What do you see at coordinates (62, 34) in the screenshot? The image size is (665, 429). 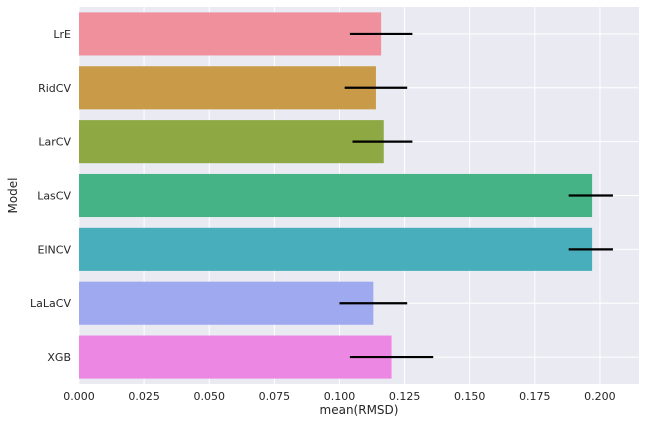 I see `y-tick-label: LrE` at bounding box center [62, 34].